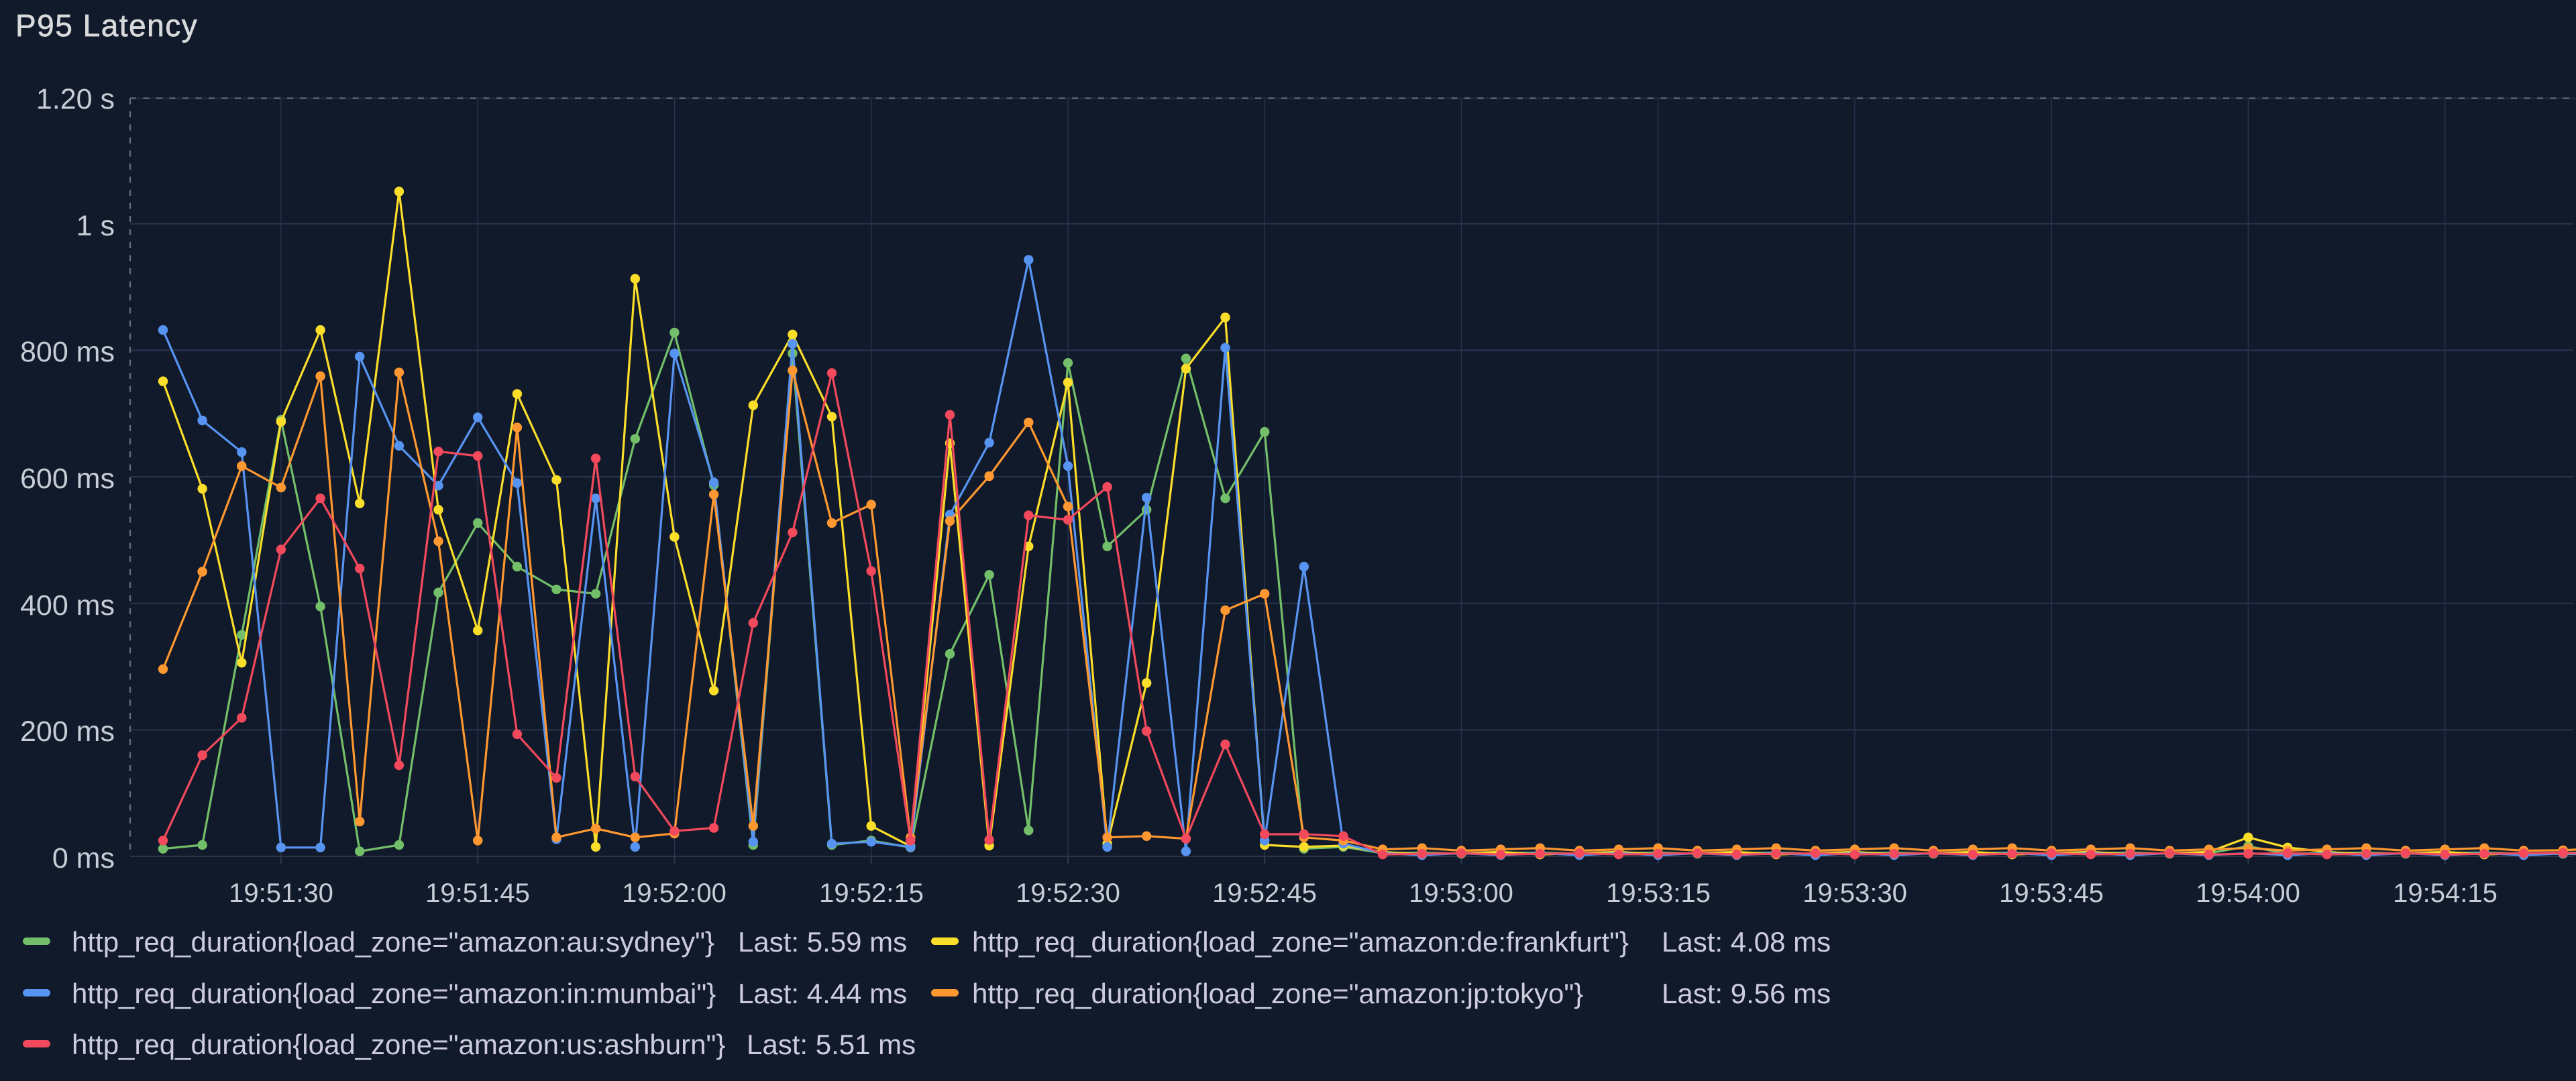  What do you see at coordinates (95, 226) in the screenshot?
I see `svg-text: 1 s` at bounding box center [95, 226].